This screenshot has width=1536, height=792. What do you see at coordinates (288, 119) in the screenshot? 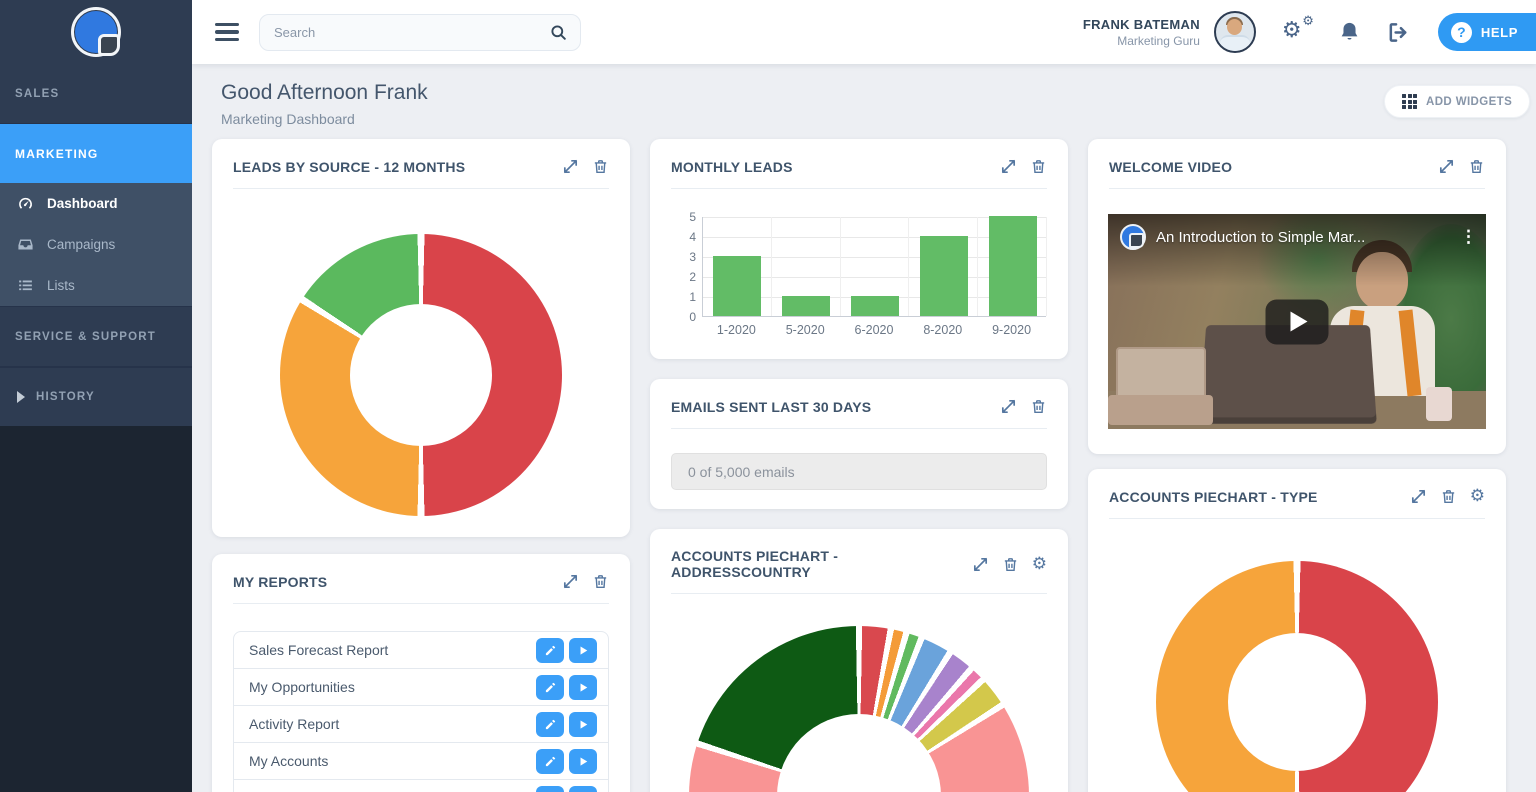
I see `page-subtitle: Marketing Dashboard` at bounding box center [288, 119].